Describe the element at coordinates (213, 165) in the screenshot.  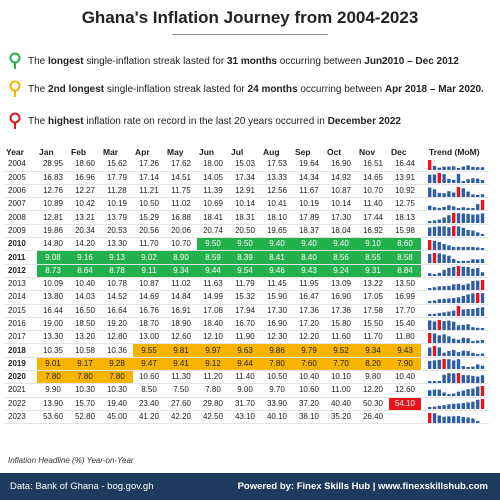
I see `value-cell: 18.00` at that location.